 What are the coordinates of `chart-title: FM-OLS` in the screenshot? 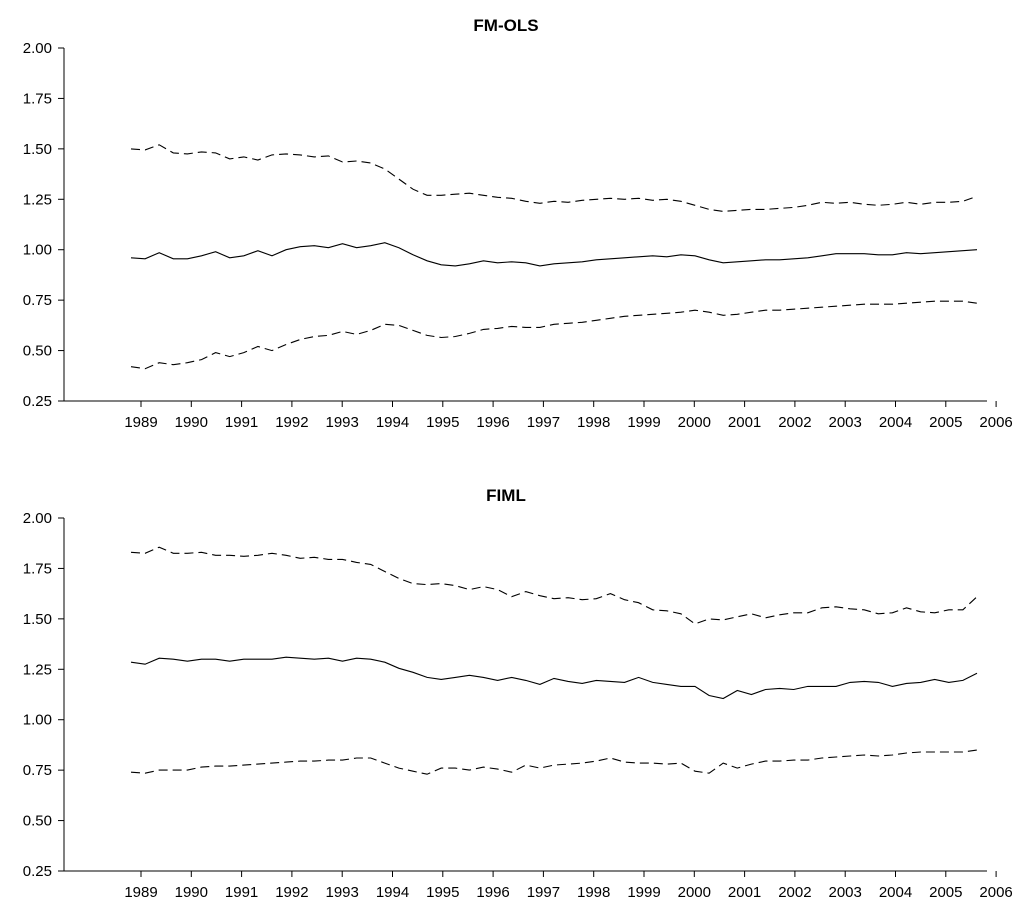 It's located at (505, 25).